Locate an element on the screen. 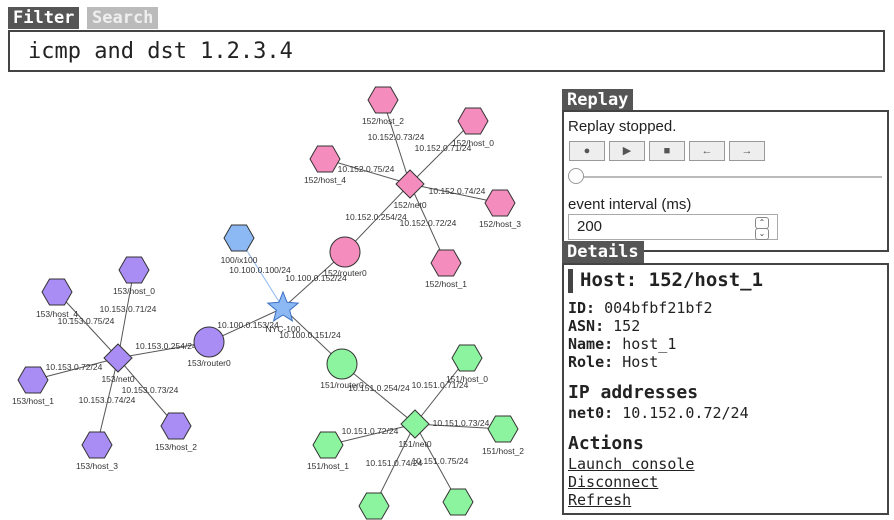  ip-section-heading: IP addresses is located at coordinates (633, 392).